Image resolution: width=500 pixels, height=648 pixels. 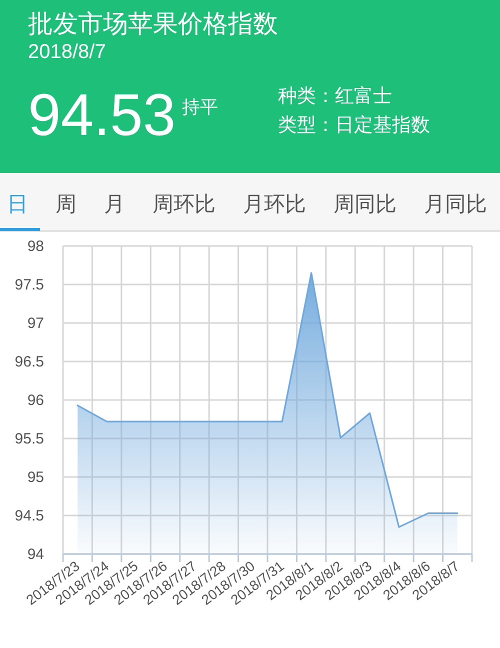 I want to click on y-tick-label: 94.5, so click(x=29, y=516).